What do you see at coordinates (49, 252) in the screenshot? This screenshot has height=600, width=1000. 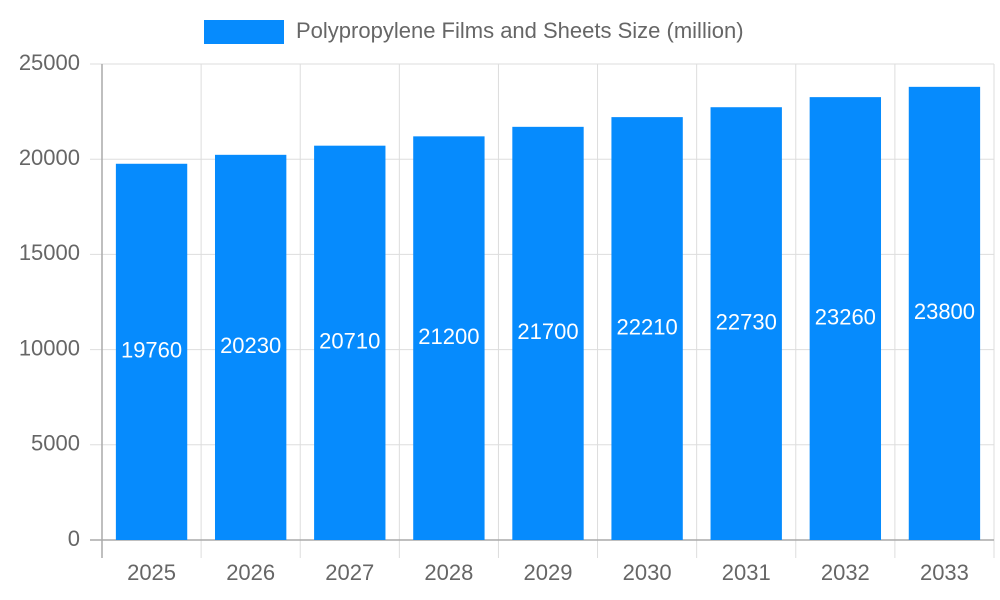 I see `y-tick-label: 15000` at bounding box center [49, 252].